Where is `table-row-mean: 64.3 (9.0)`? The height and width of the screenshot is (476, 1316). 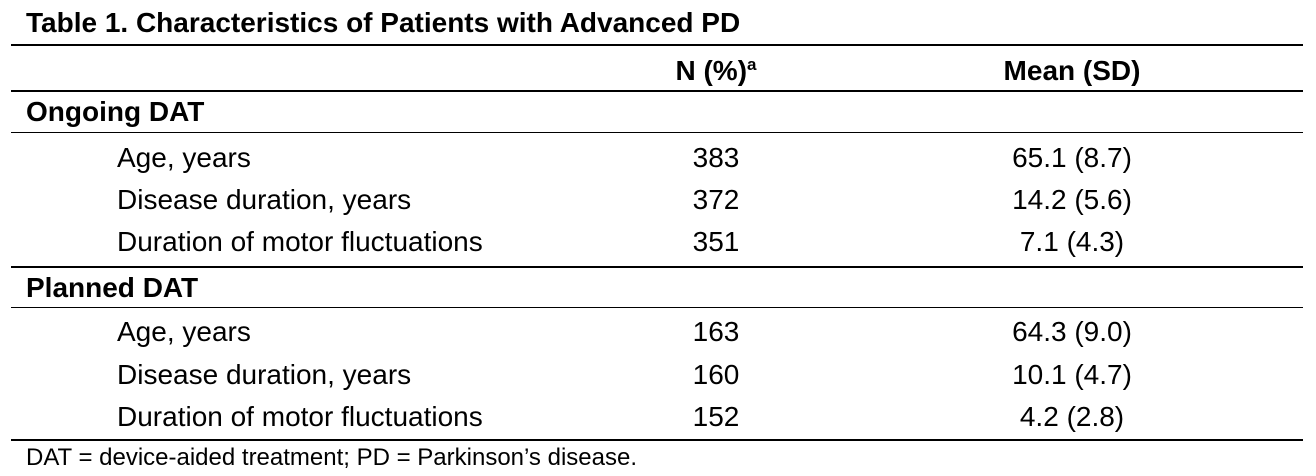
table-row-mean: 64.3 (9.0) is located at coordinates (1072, 331).